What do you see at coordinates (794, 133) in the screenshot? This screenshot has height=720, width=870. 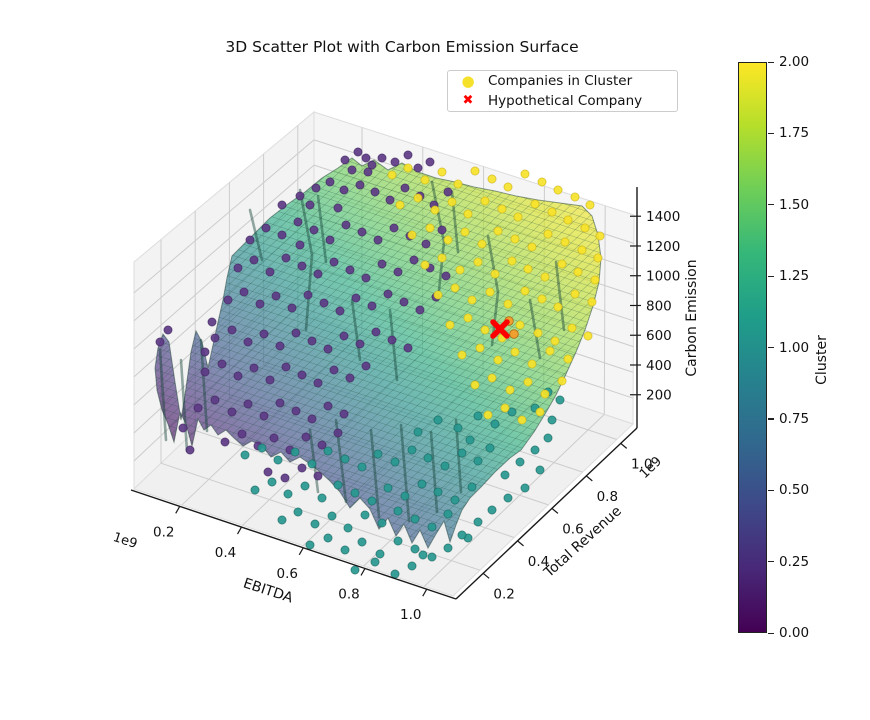 I see `colorbar-tick-label: 1.75` at bounding box center [794, 133].